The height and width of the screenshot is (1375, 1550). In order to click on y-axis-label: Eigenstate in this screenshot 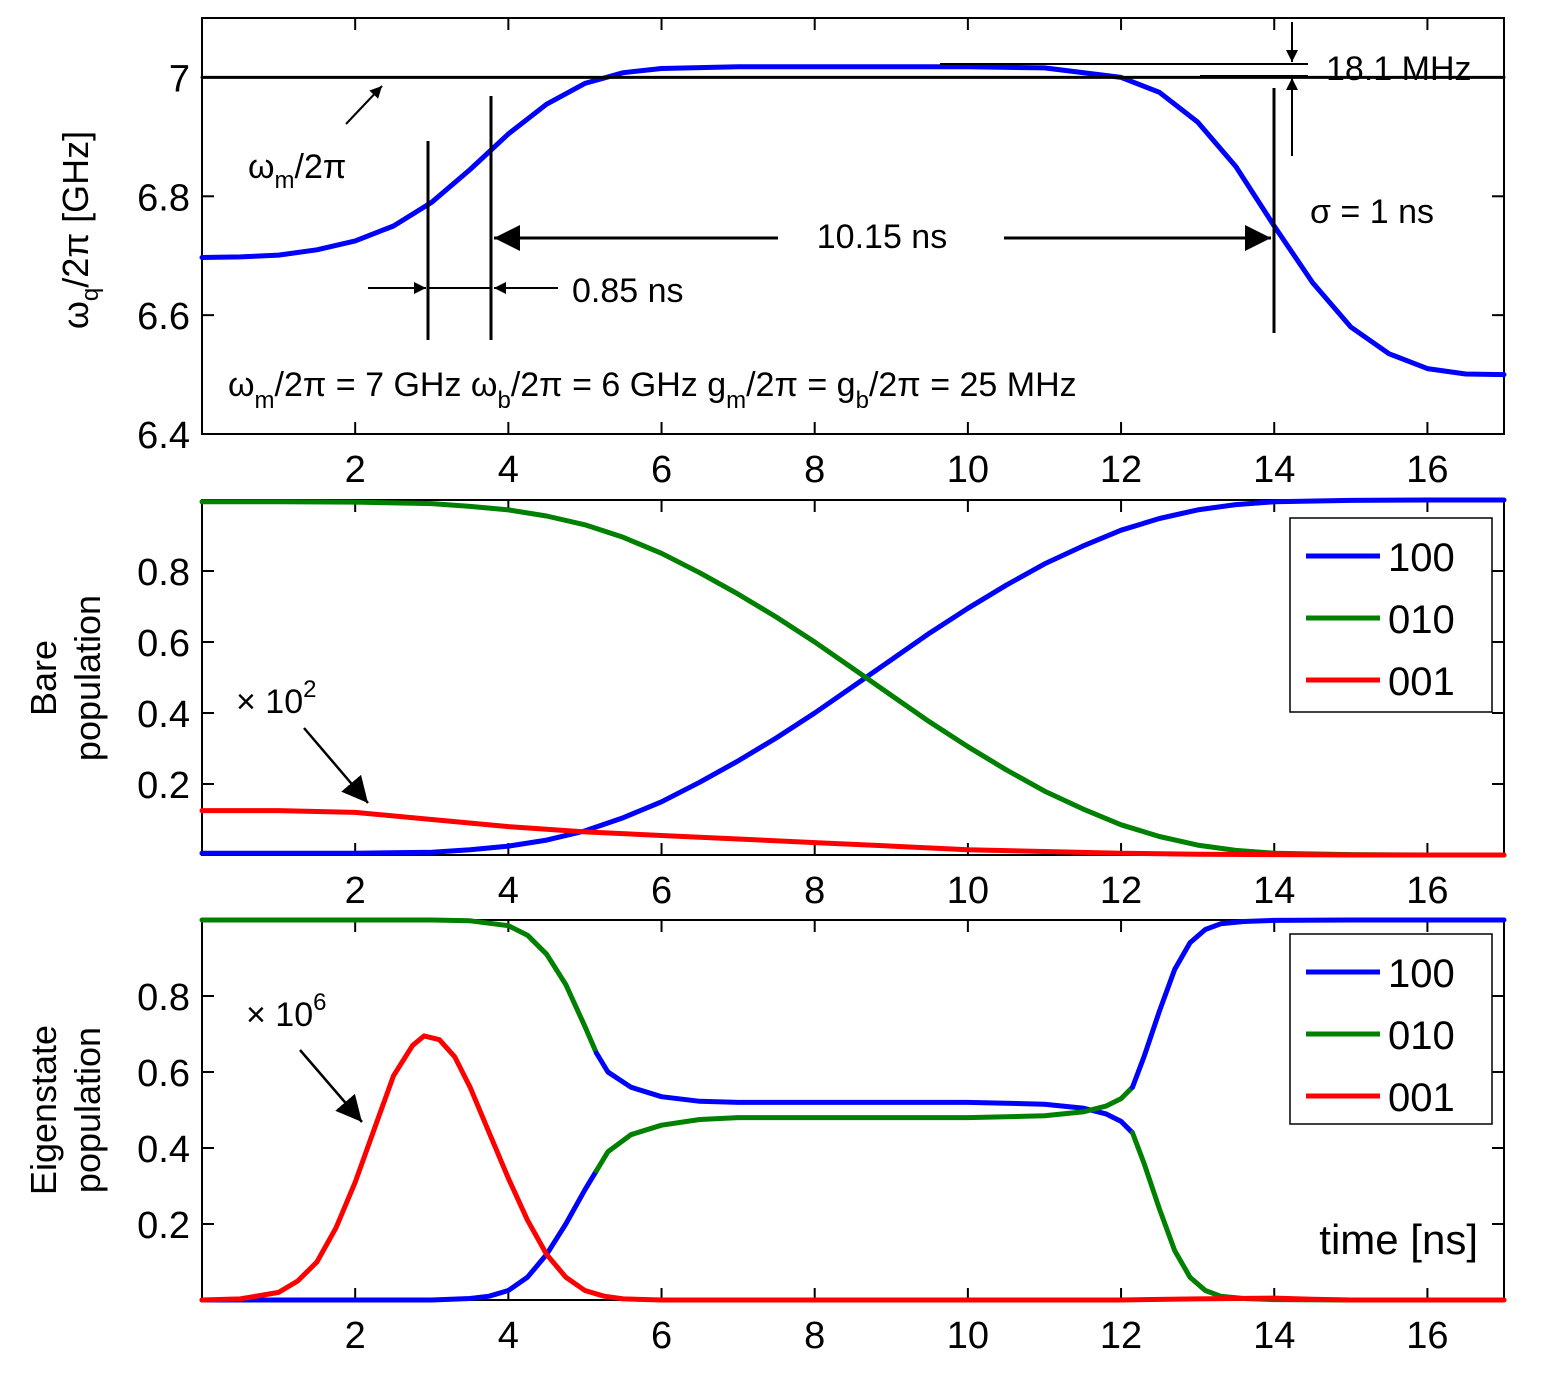, I will do `click(43, 1110)`.